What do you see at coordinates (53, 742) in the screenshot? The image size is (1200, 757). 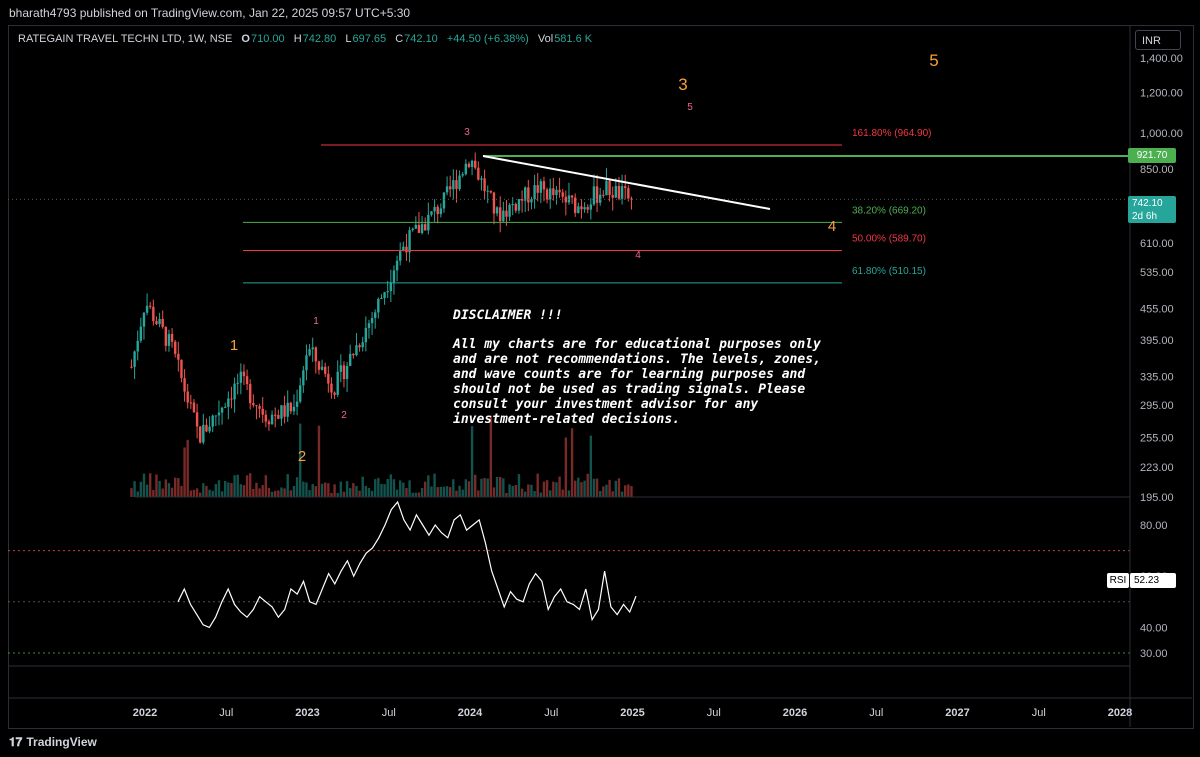 I see `tradingview-footer: 𝟏𝟕 TradingView` at bounding box center [53, 742].